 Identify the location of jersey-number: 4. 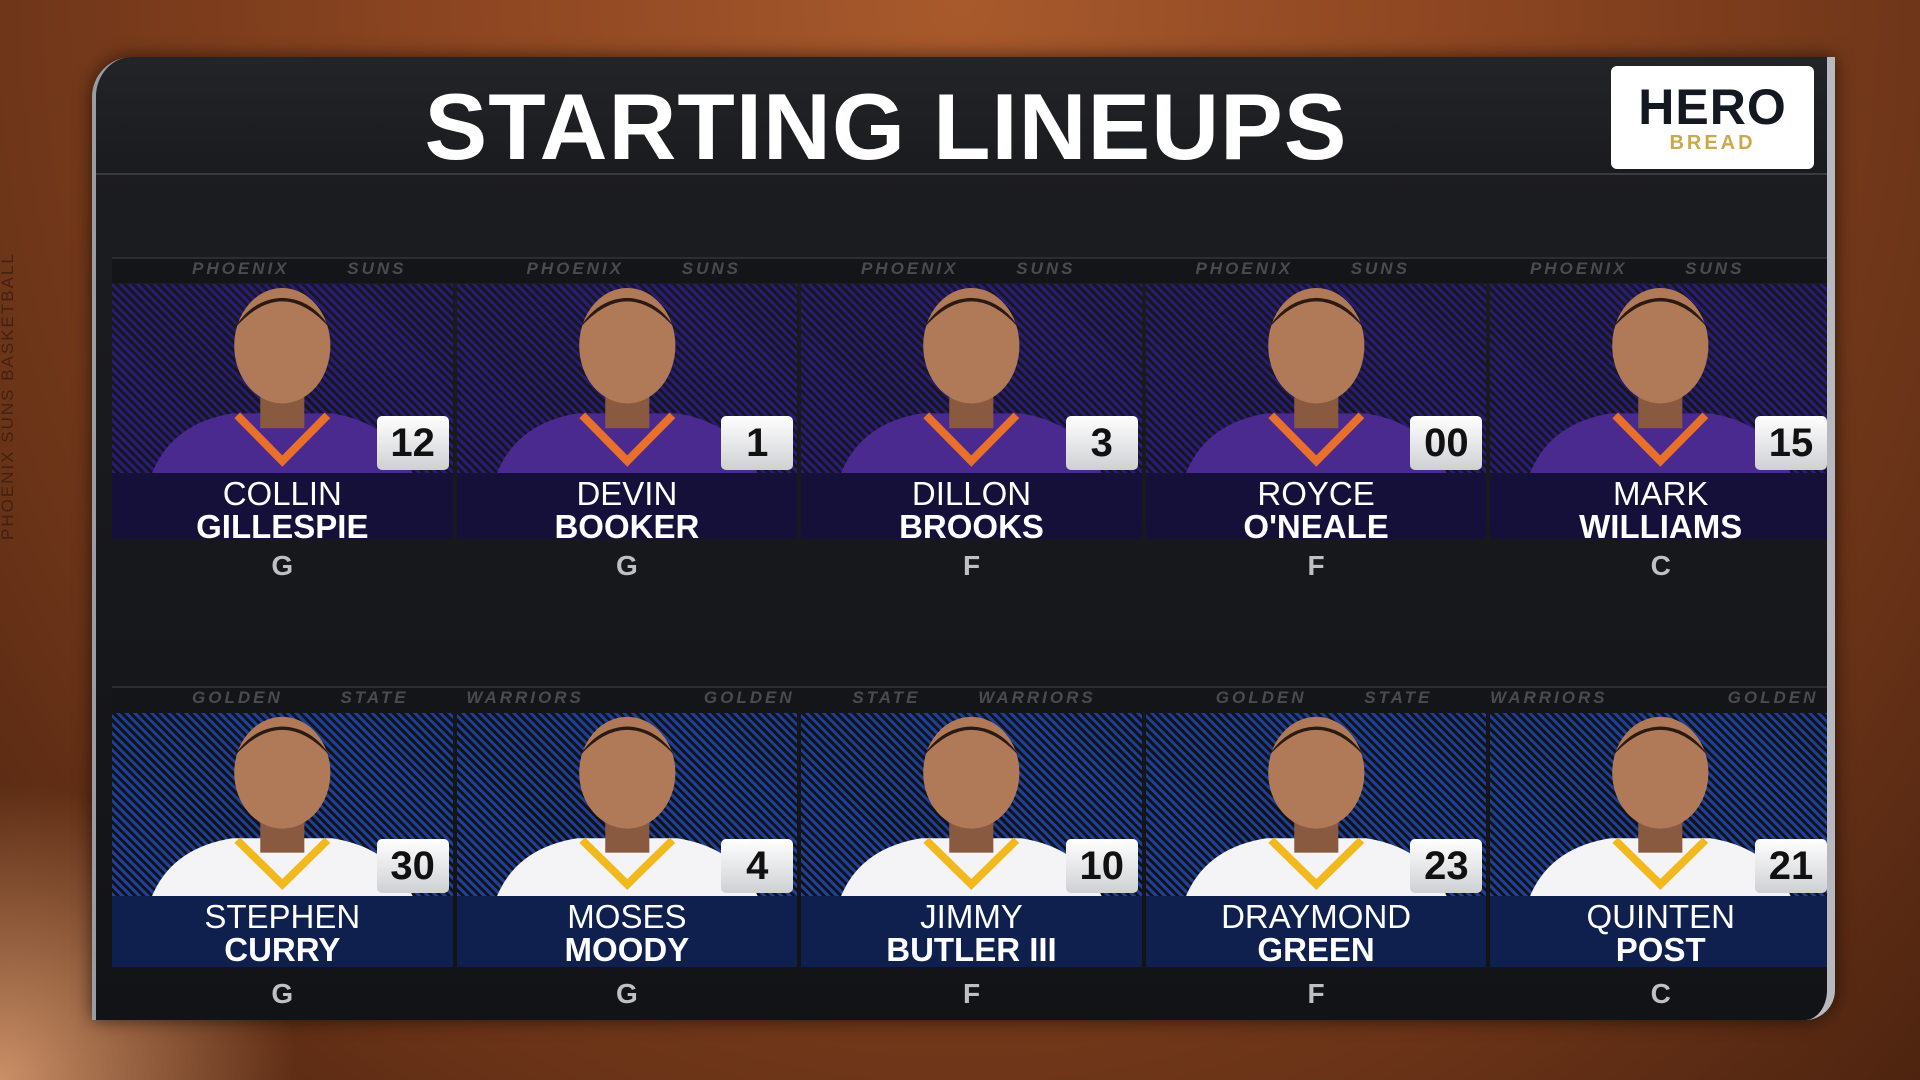
(757, 866).